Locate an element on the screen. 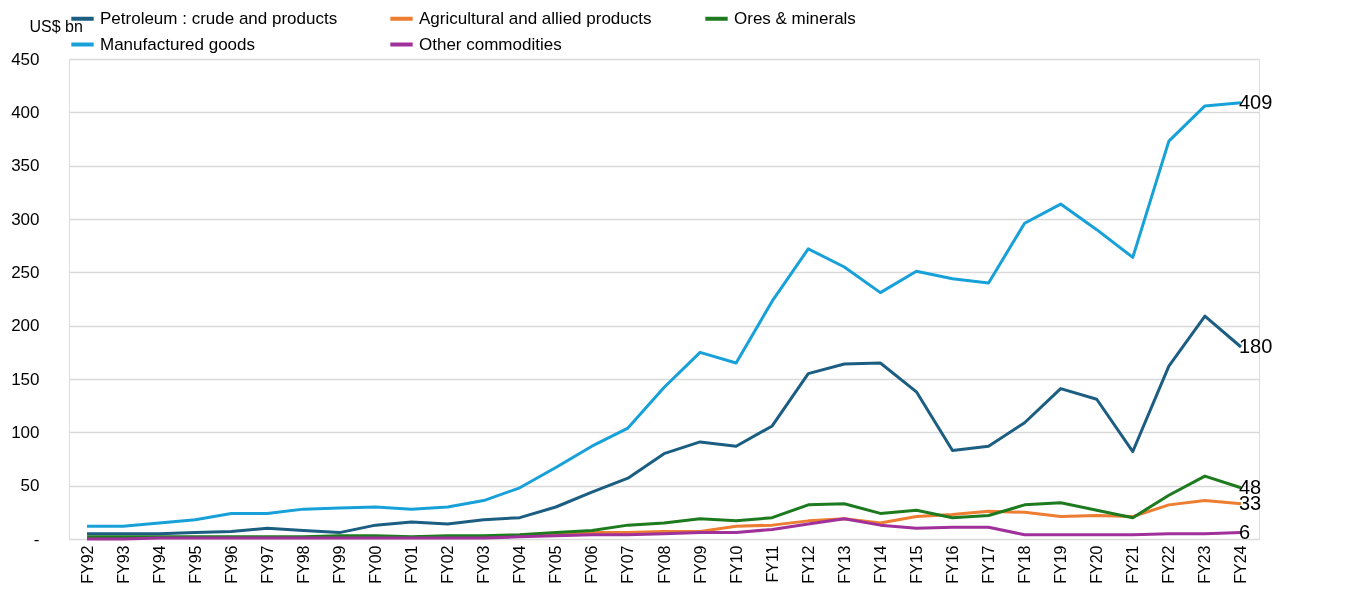 The image size is (1365, 609). legend-label: Petroleum : crude and products is located at coordinates (219, 18).